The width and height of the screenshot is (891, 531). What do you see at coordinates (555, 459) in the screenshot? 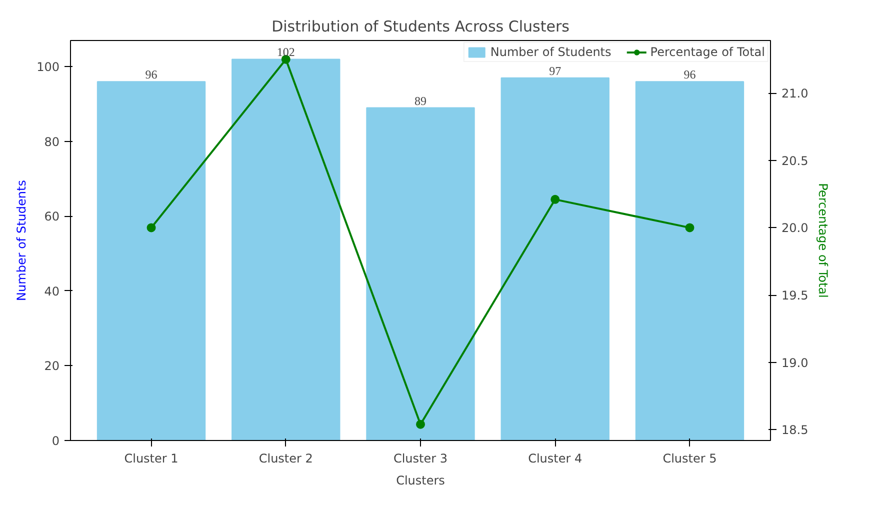
I see `x-tick-label: Cluster 4` at bounding box center [555, 459].